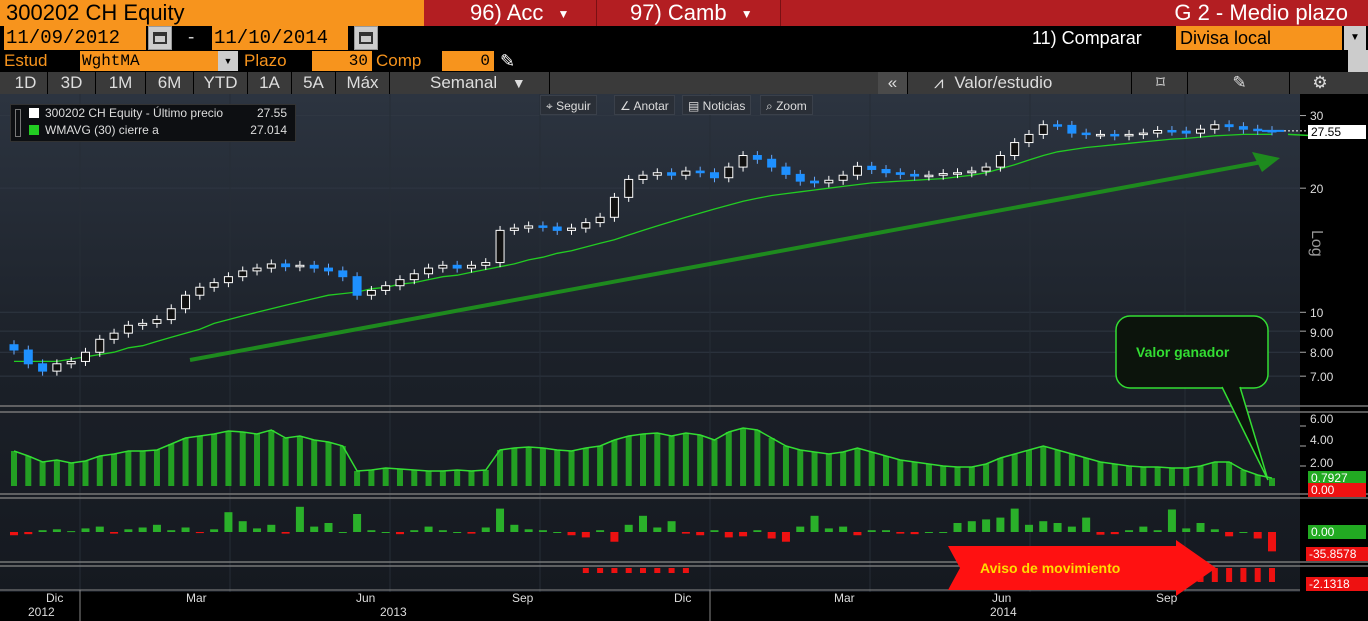 The height and width of the screenshot is (621, 1368). Describe the element at coordinates (121, 83) in the screenshot. I see `period-button: 1M` at that location.